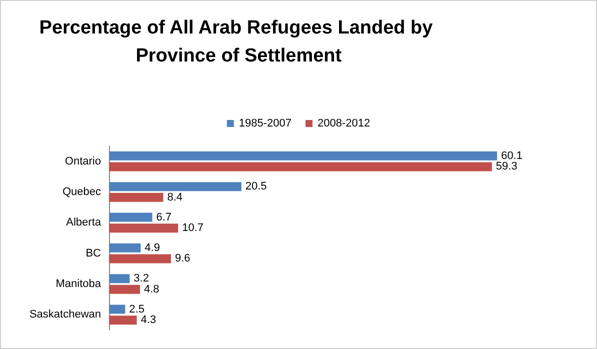  I want to click on data-label: 3.2, so click(141, 278).